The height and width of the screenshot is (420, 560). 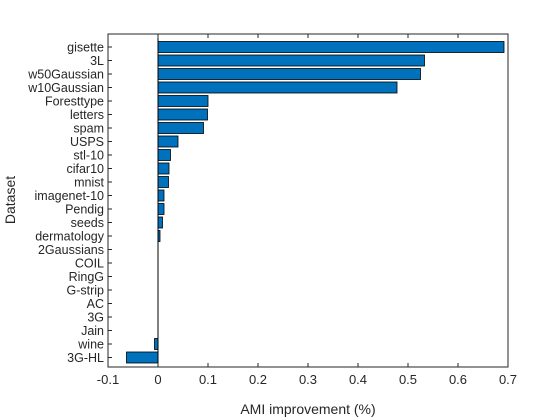 What do you see at coordinates (308, 379) in the screenshot?
I see `x-tick-label: 0.3` at bounding box center [308, 379].